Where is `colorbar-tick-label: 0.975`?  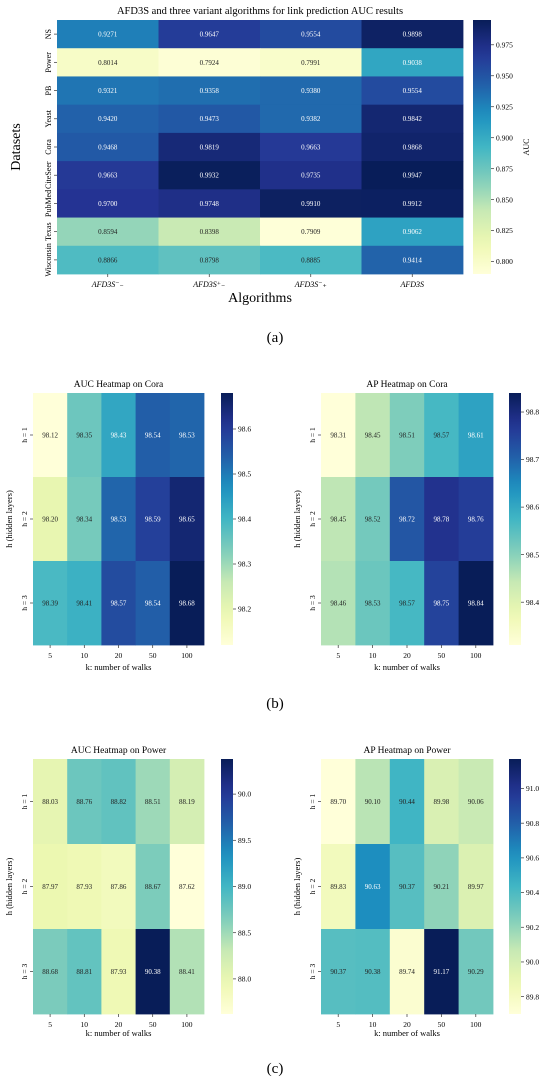
colorbar-tick-label: 0.975 is located at coordinates (504, 44).